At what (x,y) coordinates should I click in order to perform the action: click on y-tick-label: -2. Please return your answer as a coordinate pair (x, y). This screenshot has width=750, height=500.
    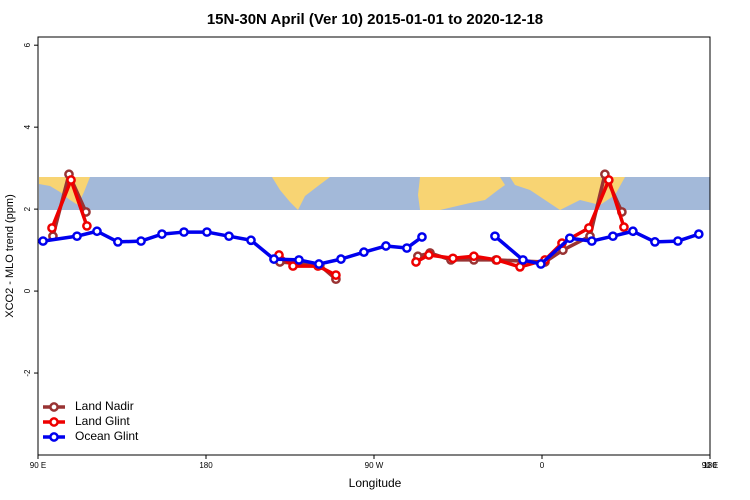
    Looking at the image, I should click on (27, 373).